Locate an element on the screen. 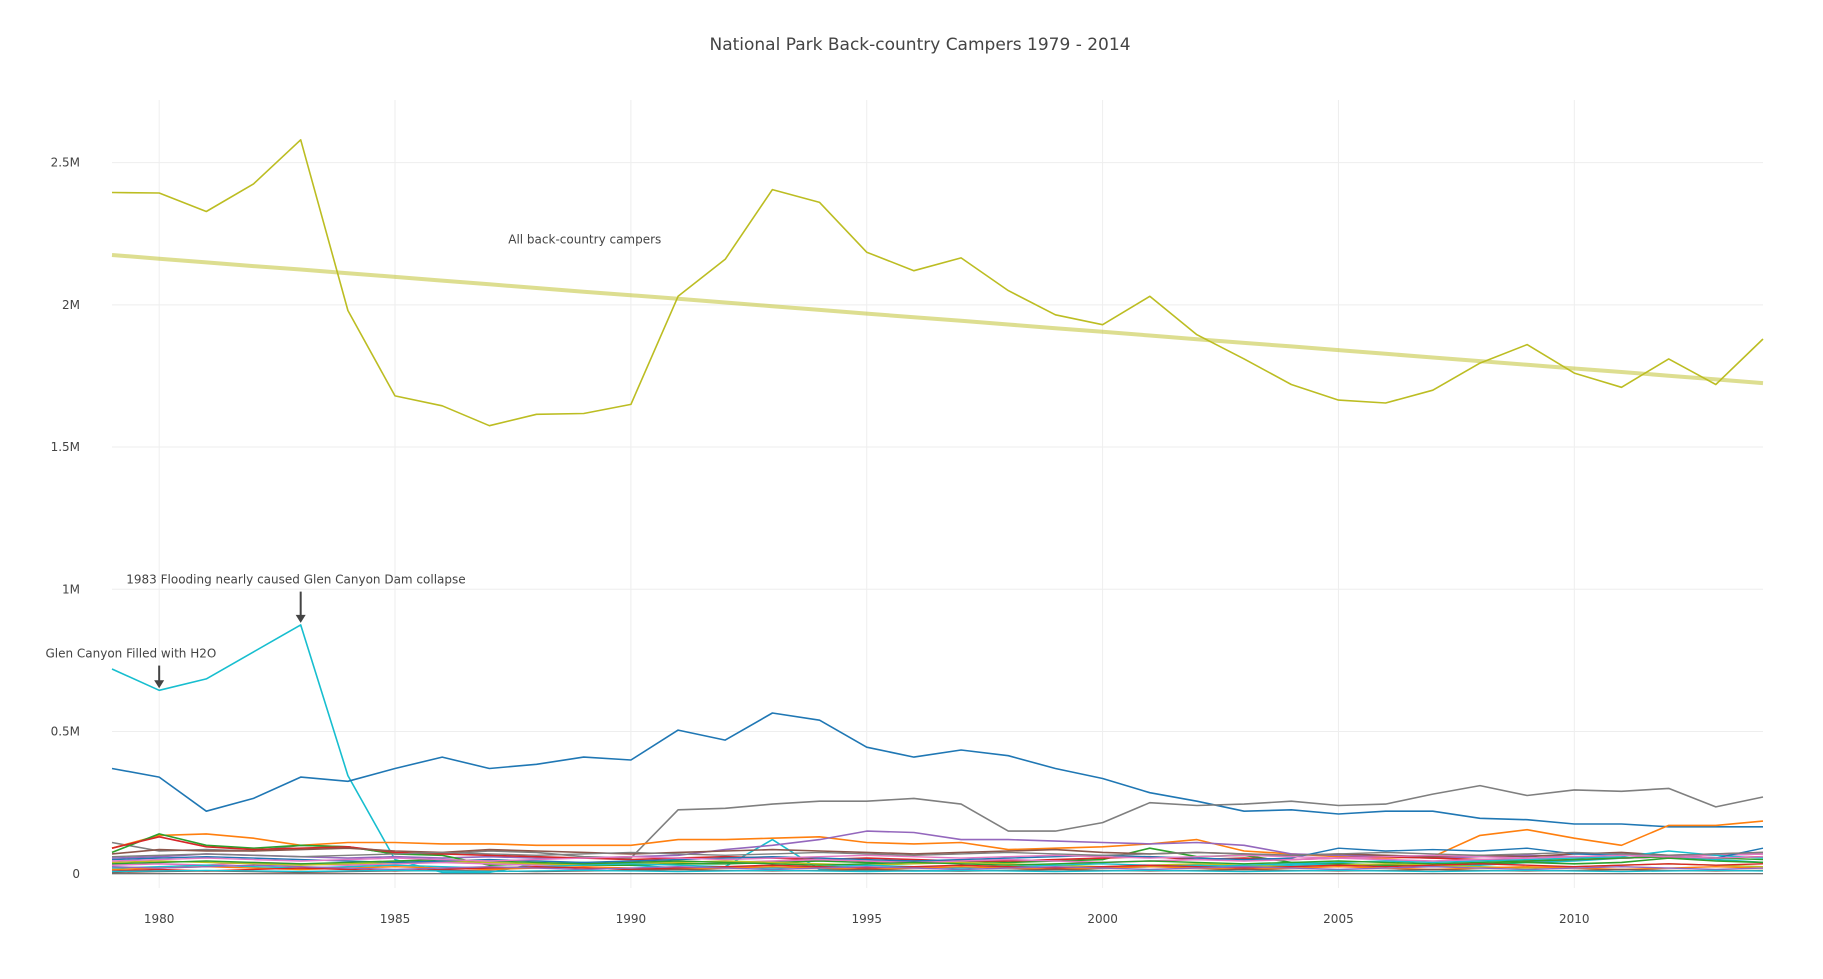  annotation-label-0: All back-country campers is located at coordinates (584, 240).